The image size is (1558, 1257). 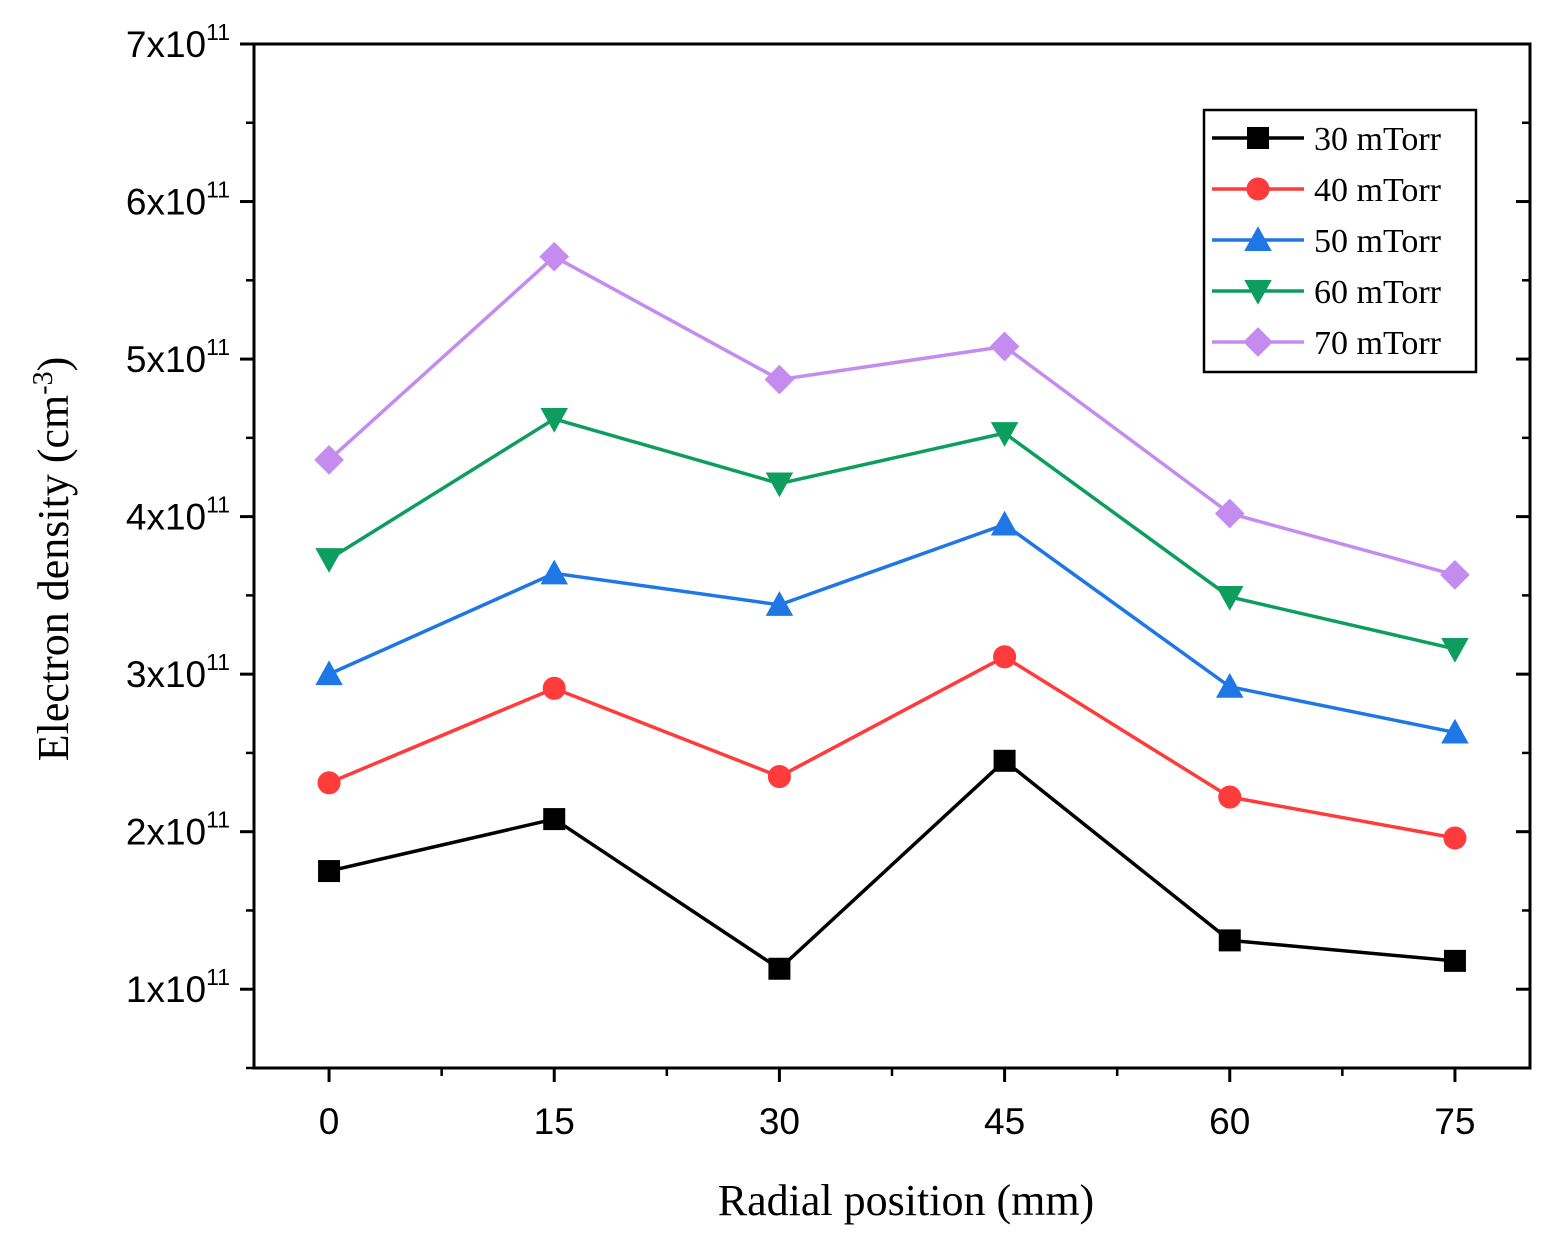 I want to click on y-tick-label: 5x10¹¹, so click(x=178, y=357).